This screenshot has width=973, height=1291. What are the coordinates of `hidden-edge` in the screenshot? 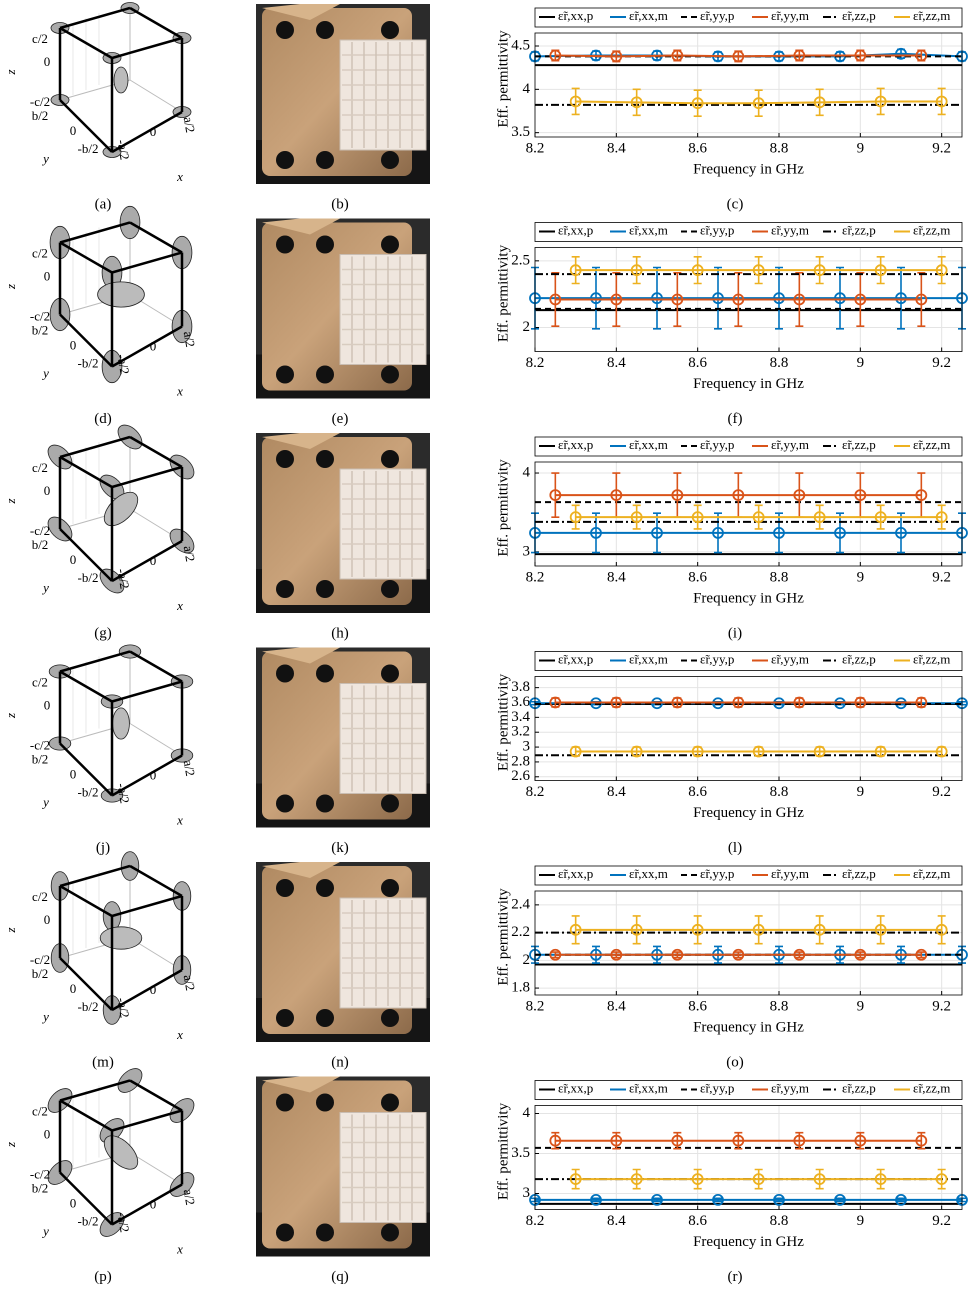 It's located at (156, 1168).